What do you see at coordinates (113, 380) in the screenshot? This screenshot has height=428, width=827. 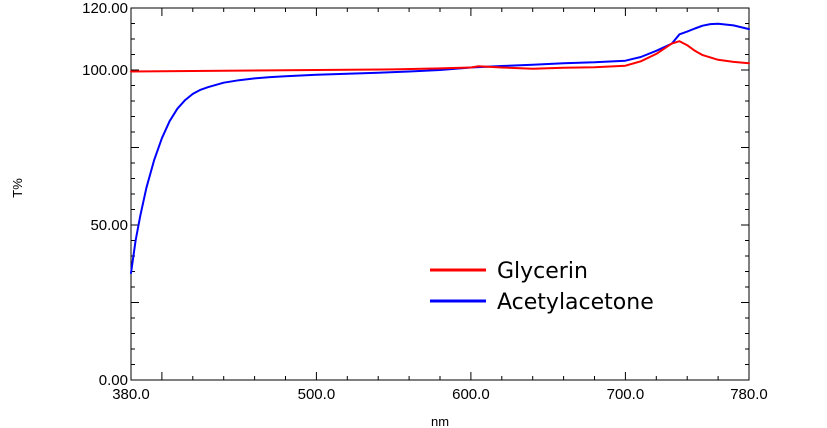 I see `y-tick-label: 0.00` at bounding box center [113, 380].